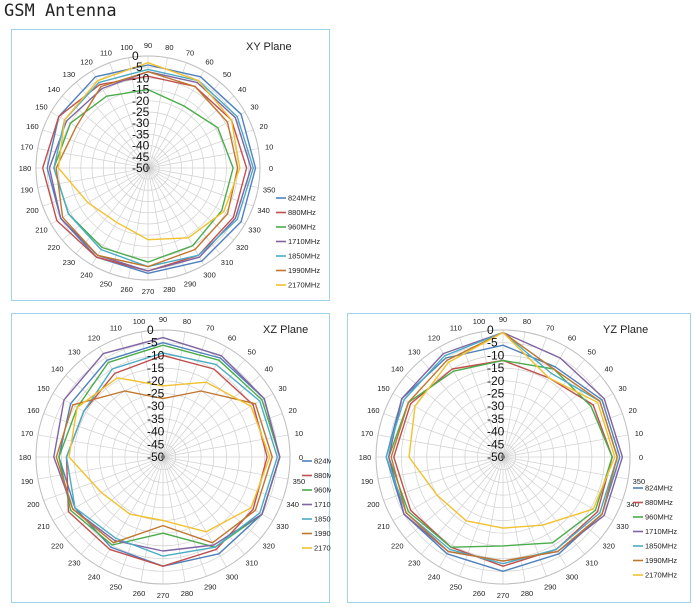 The image size is (695, 607). I want to click on document-title: GSM Antenna, so click(60, 11).